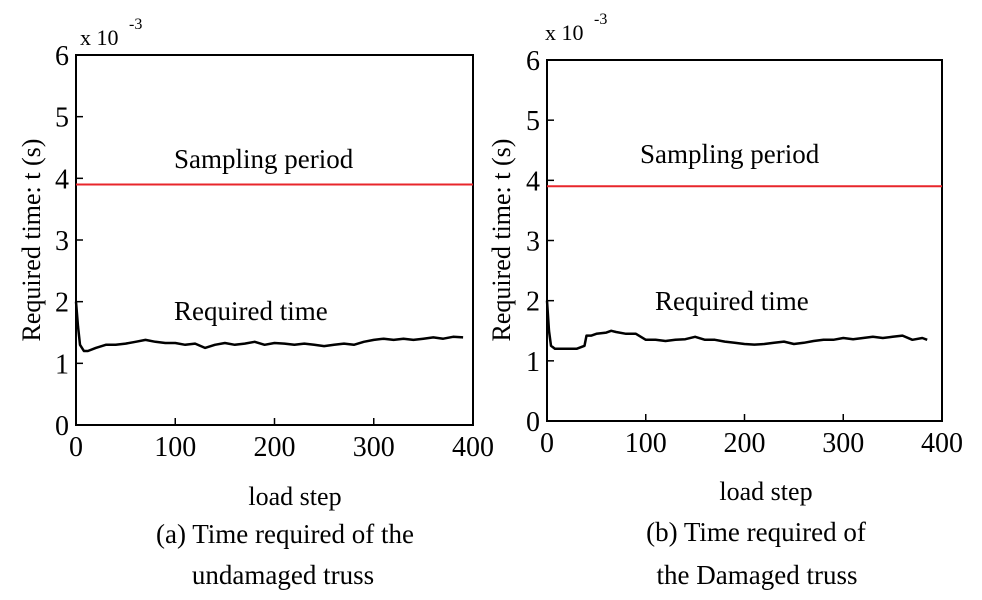 The image size is (982, 600). I want to click on panel-a-sampling-annotation: Sampling period, so click(264, 159).